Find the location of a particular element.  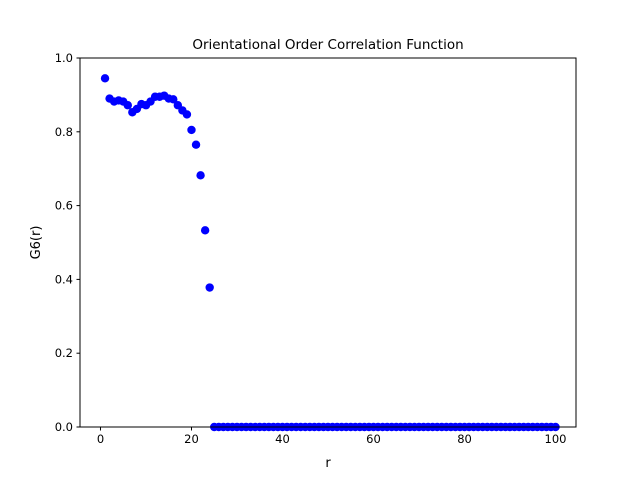

y-tick-label: 0.6 is located at coordinates (64, 206).